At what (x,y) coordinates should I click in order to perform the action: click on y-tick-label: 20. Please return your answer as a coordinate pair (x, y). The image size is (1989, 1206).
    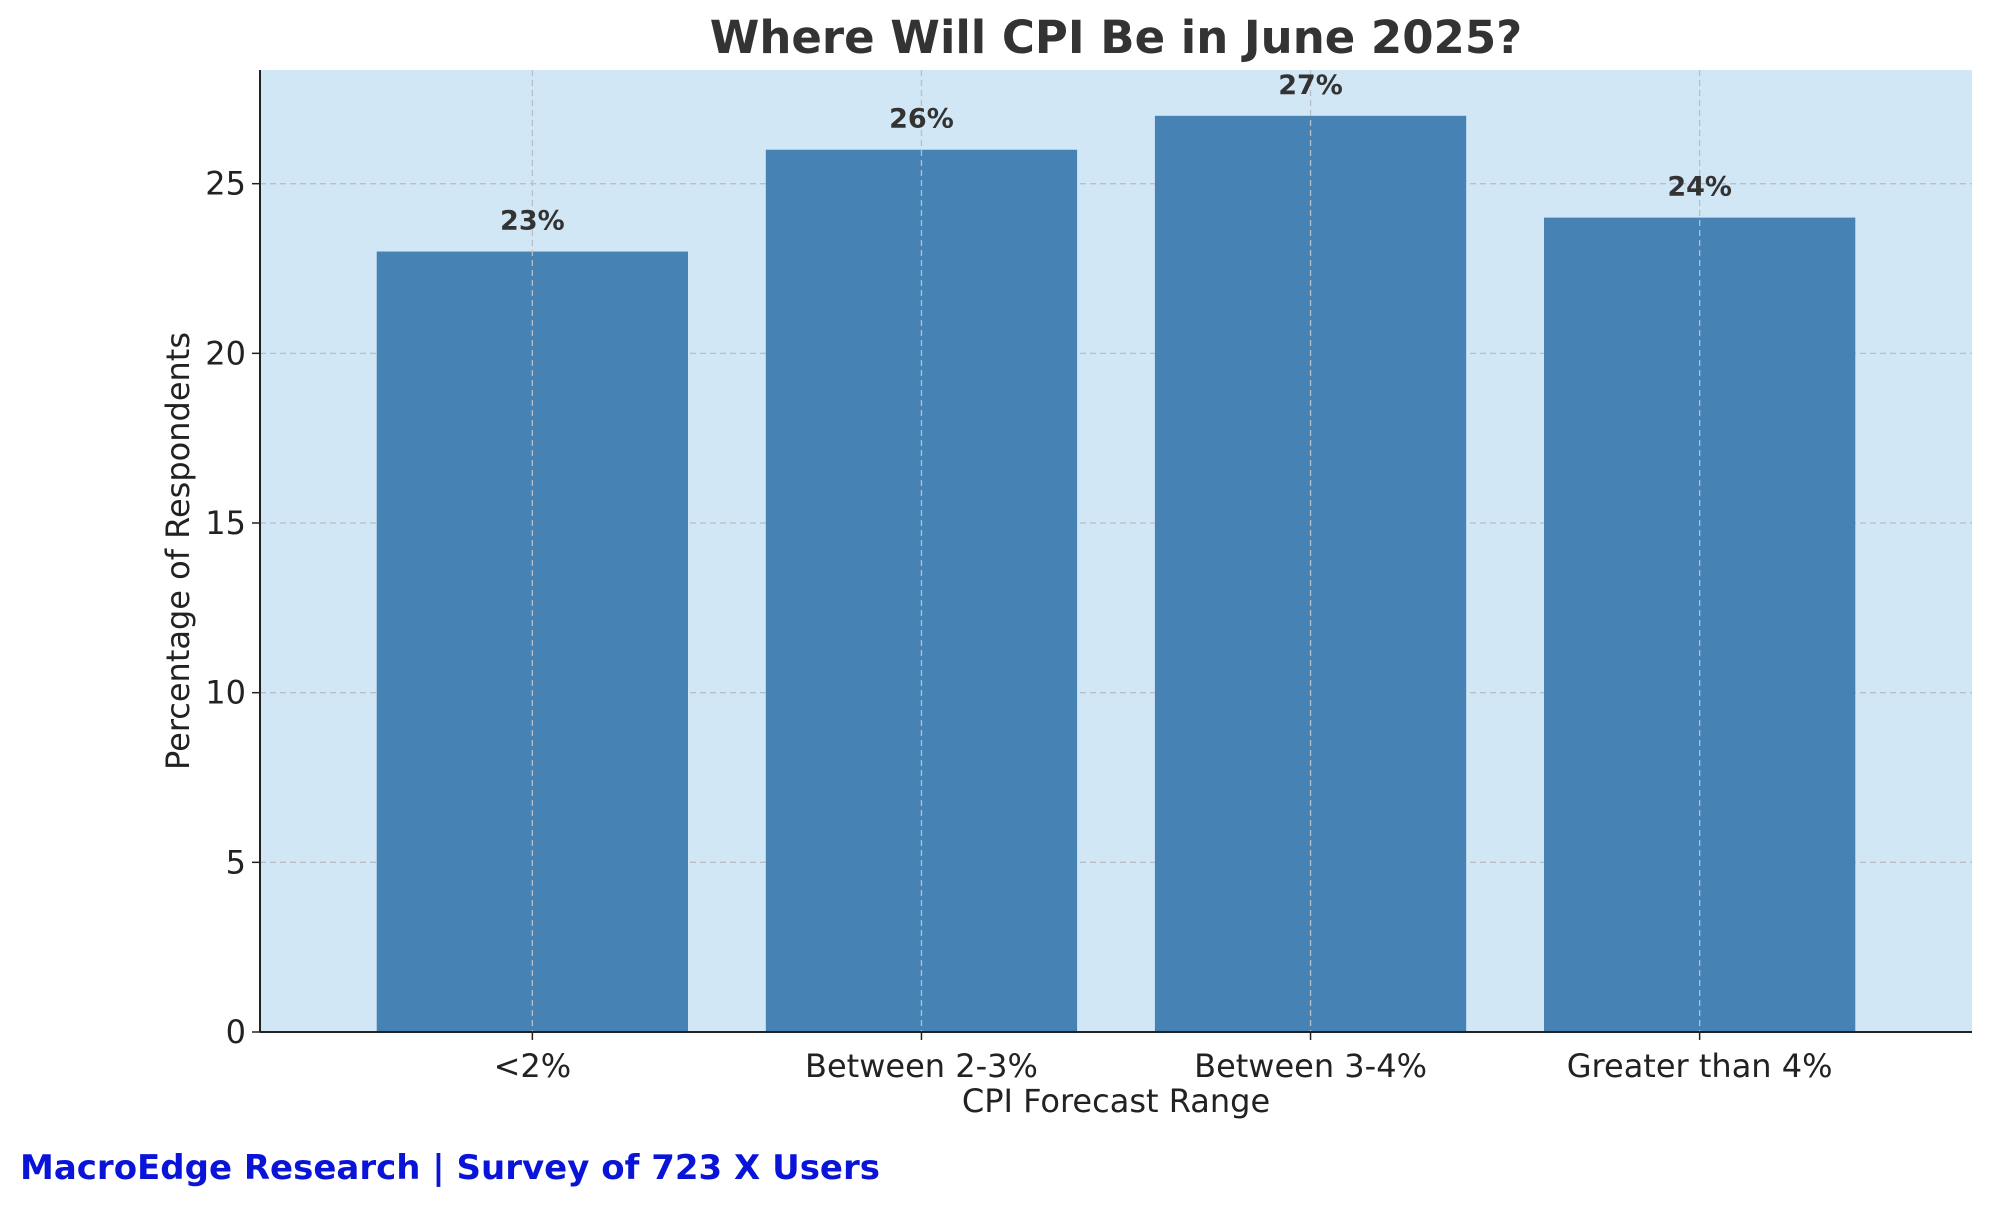
    Looking at the image, I should click on (225, 353).